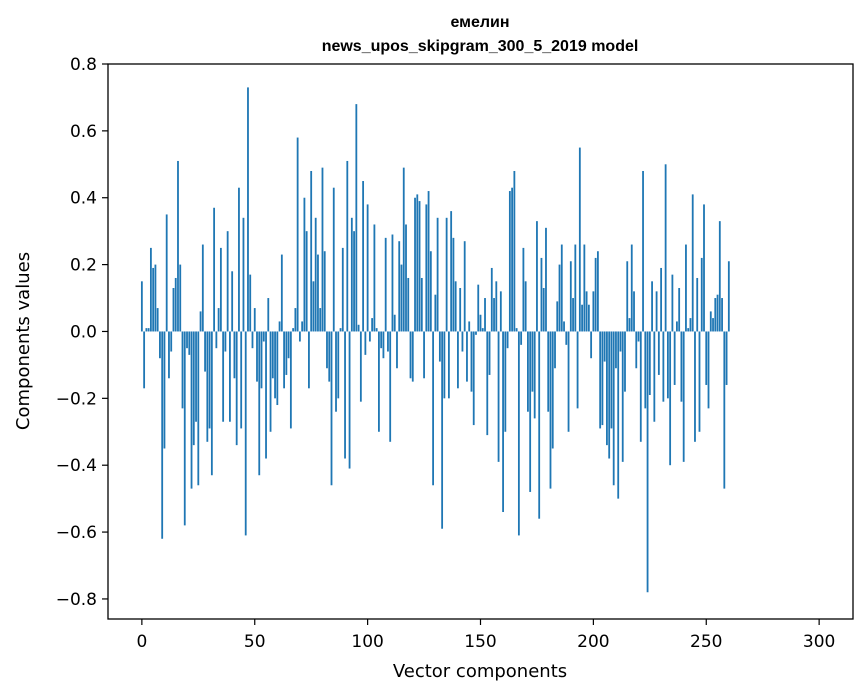 This screenshot has width=867, height=696. I want to click on chart-subtitle: news_upos_skipgram_300_5_2019 model, so click(480, 46).